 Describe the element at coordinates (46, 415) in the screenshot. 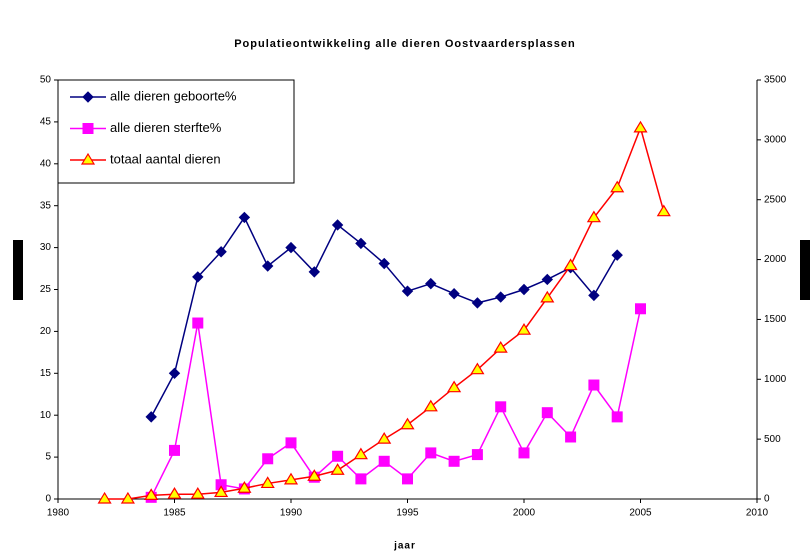

I see `y-tick-label: 10` at that location.